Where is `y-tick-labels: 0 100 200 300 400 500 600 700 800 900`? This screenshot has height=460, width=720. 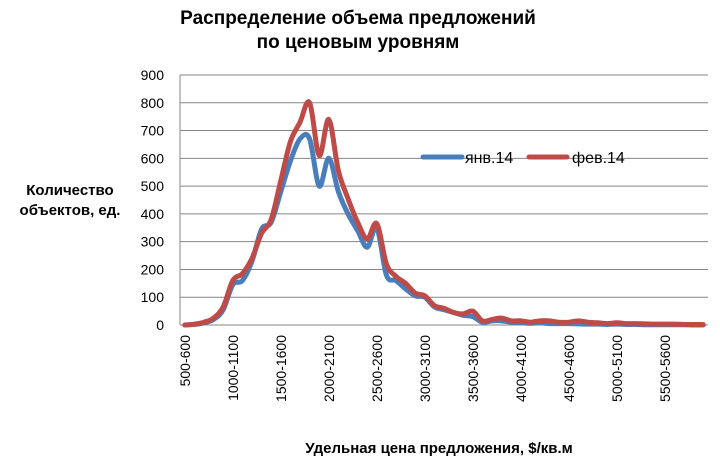 y-tick-labels: 0 100 200 300 400 500 600 700 800 900 is located at coordinates (153, 200).